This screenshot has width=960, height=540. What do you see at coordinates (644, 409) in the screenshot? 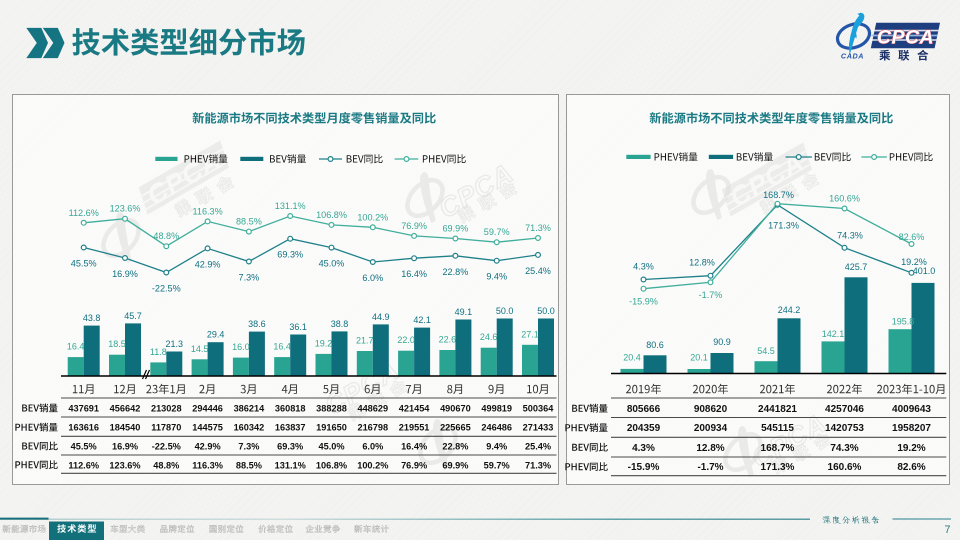
I see `svg-text: 805666` at bounding box center [644, 409].